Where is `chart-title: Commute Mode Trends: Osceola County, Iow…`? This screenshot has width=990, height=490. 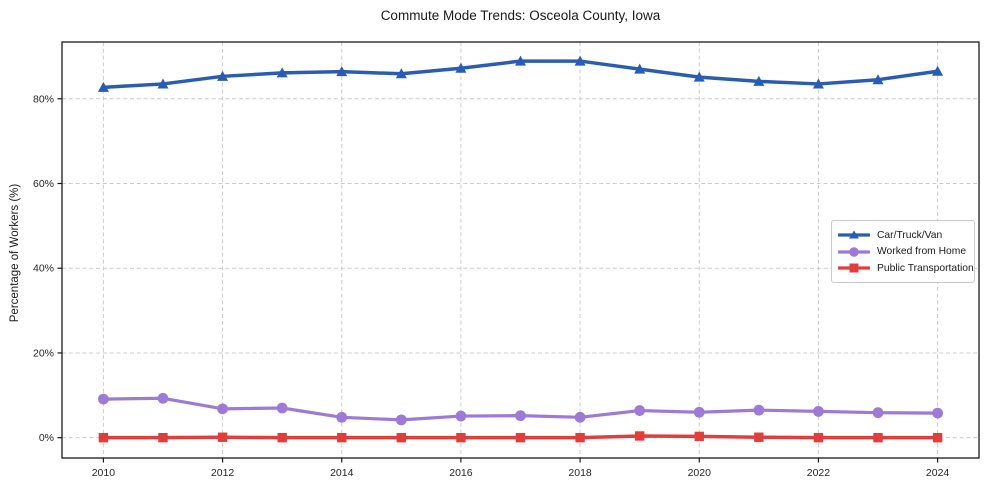
chart-title: Commute Mode Trends: Osceola County, Iow… is located at coordinates (520, 15).